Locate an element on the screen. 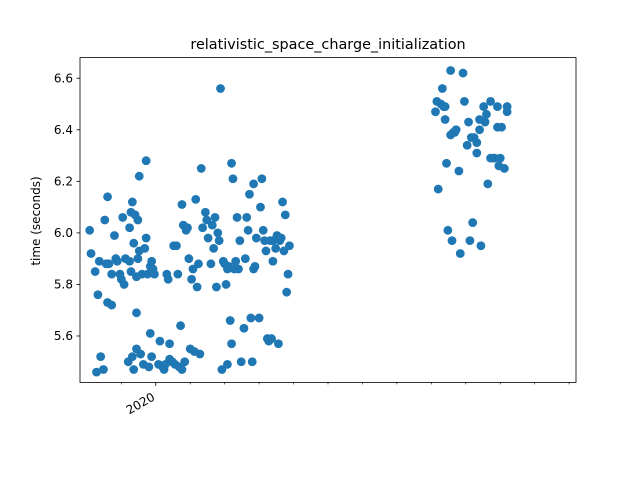 This screenshot has height=480, width=640. chart-title: relativistic_space_charge_initialization is located at coordinates (327, 45).